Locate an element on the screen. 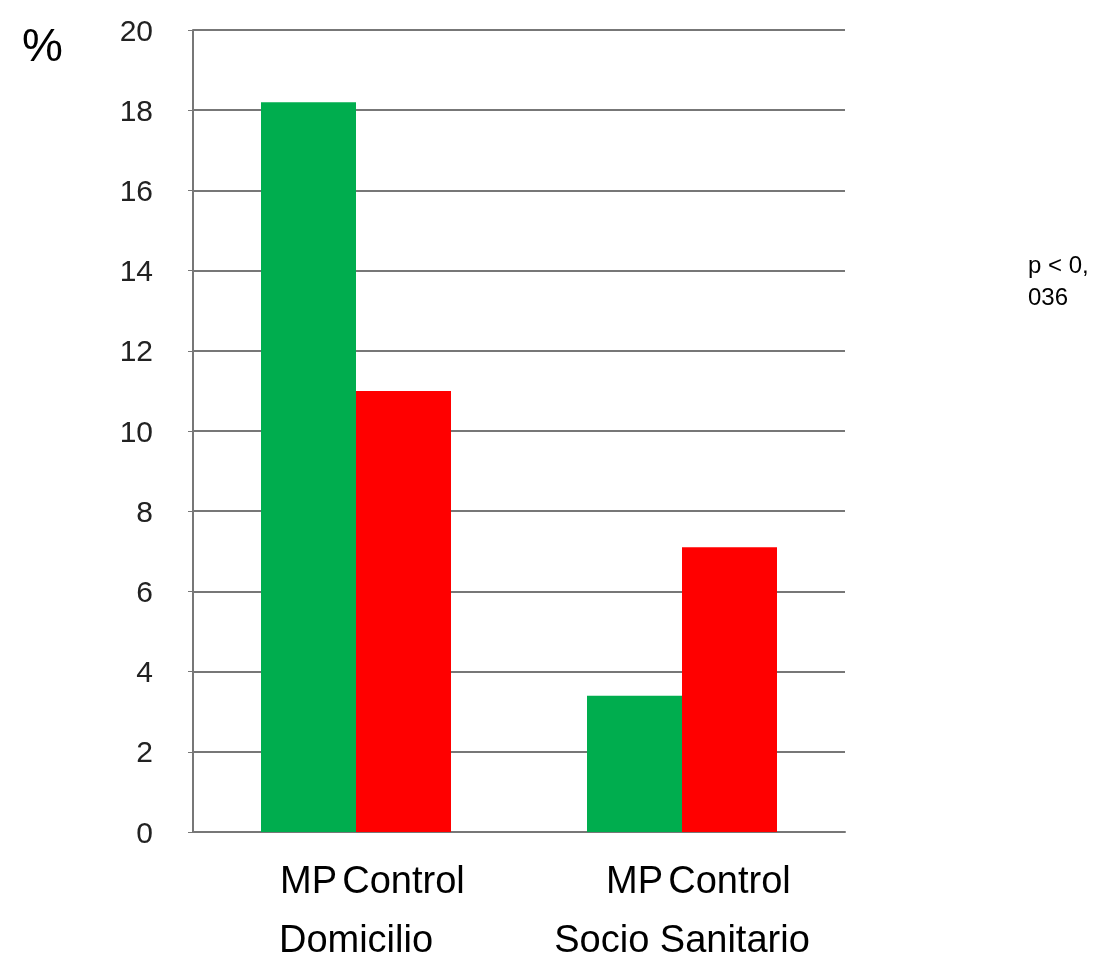  y-tick-label: 10 is located at coordinates (136, 431).